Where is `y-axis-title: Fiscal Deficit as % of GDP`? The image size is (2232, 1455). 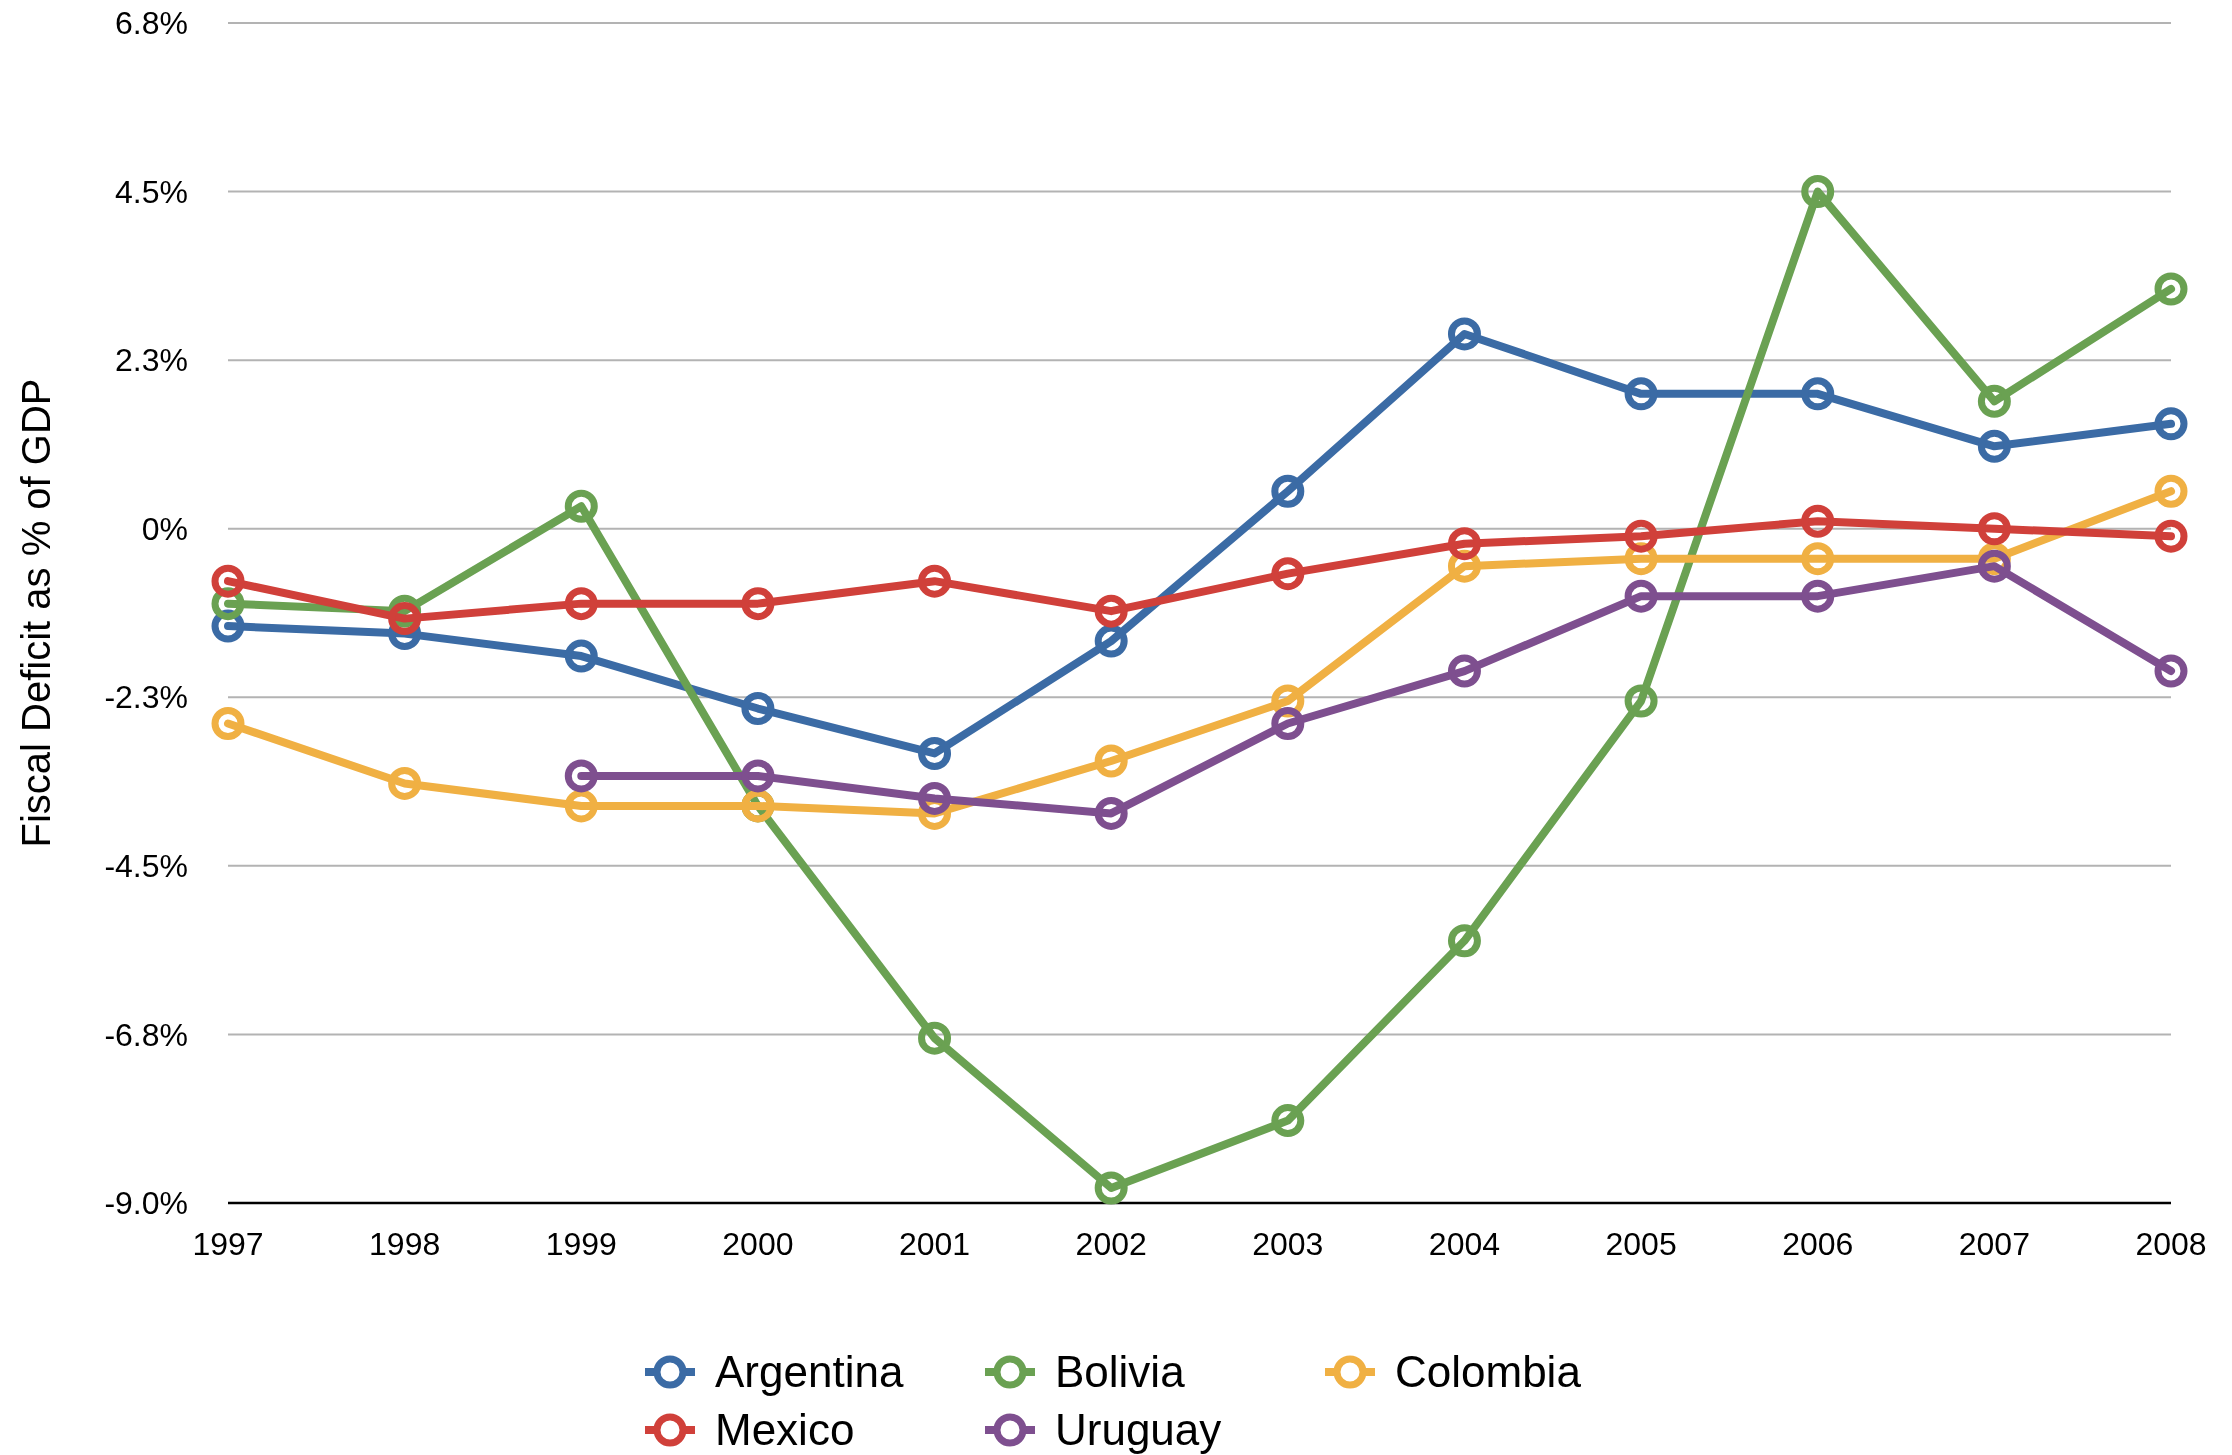 y-axis-title: Fiscal Deficit as % of GDP is located at coordinates (36, 613).